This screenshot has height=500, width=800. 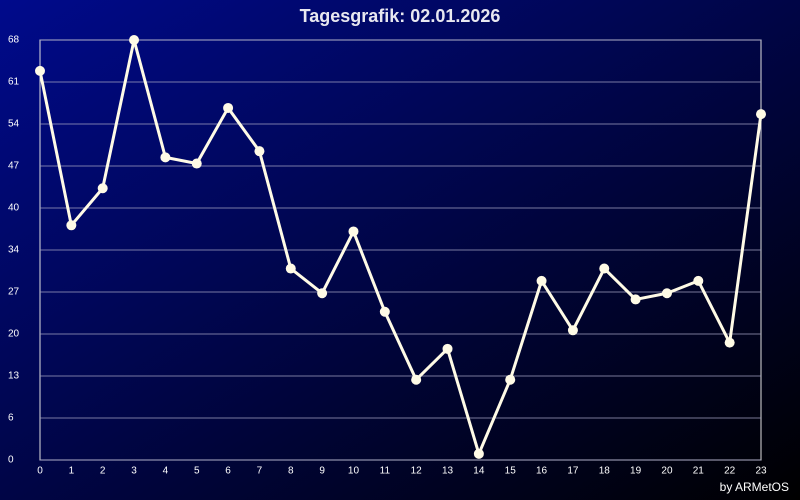 I want to click on x-tick-label: 19, so click(x=636, y=471).